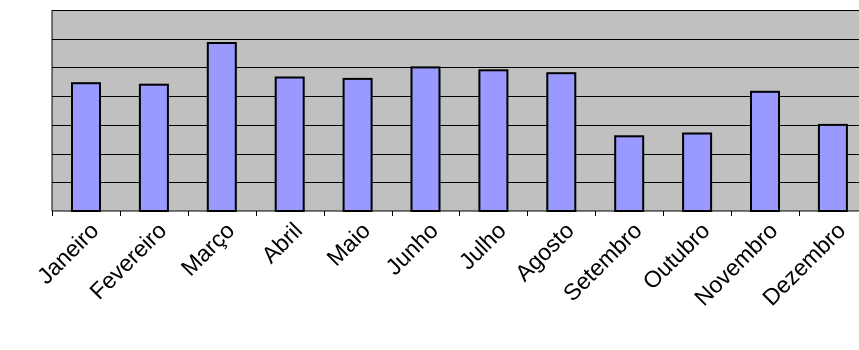  What do you see at coordinates (411, 248) in the screenshot?
I see `x-tick-label: Junho` at bounding box center [411, 248].